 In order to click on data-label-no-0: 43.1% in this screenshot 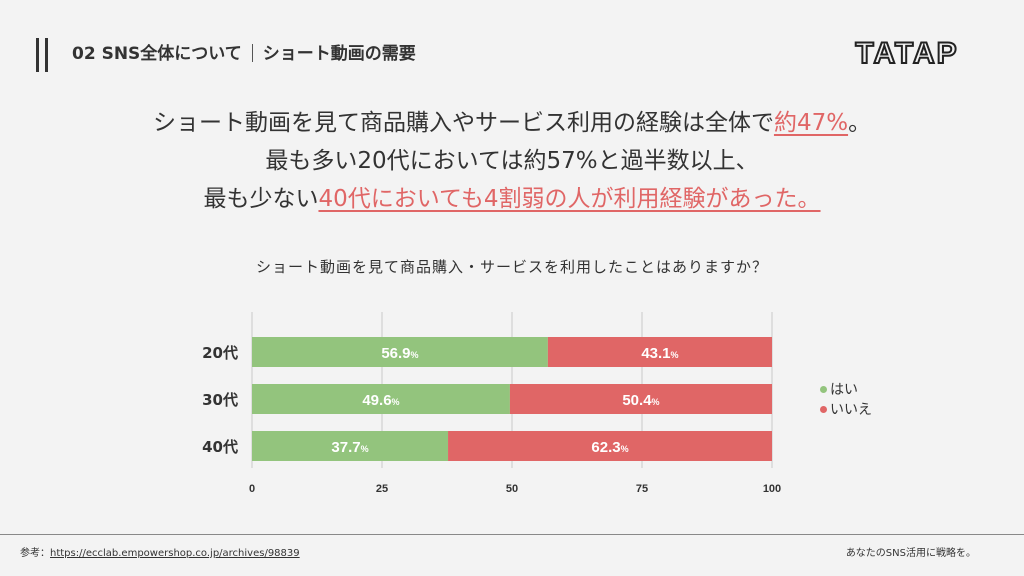, I will do `click(659, 353)`.